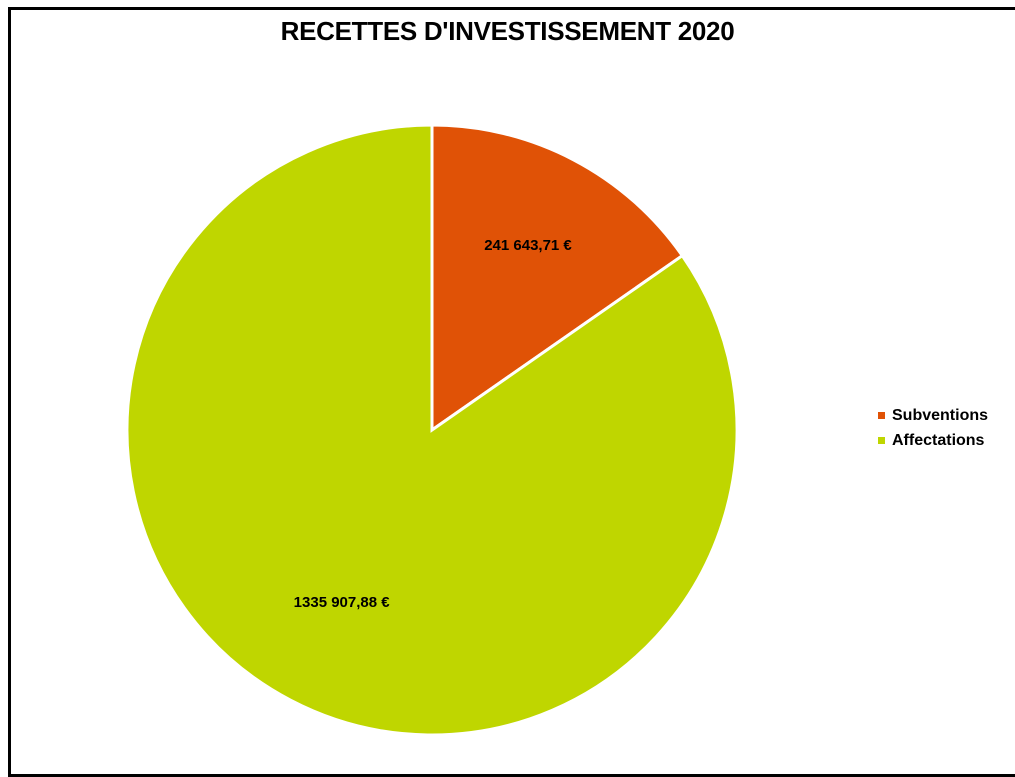 The height and width of the screenshot is (777, 1015). I want to click on legend-item-subventions: Subventions, so click(933, 415).